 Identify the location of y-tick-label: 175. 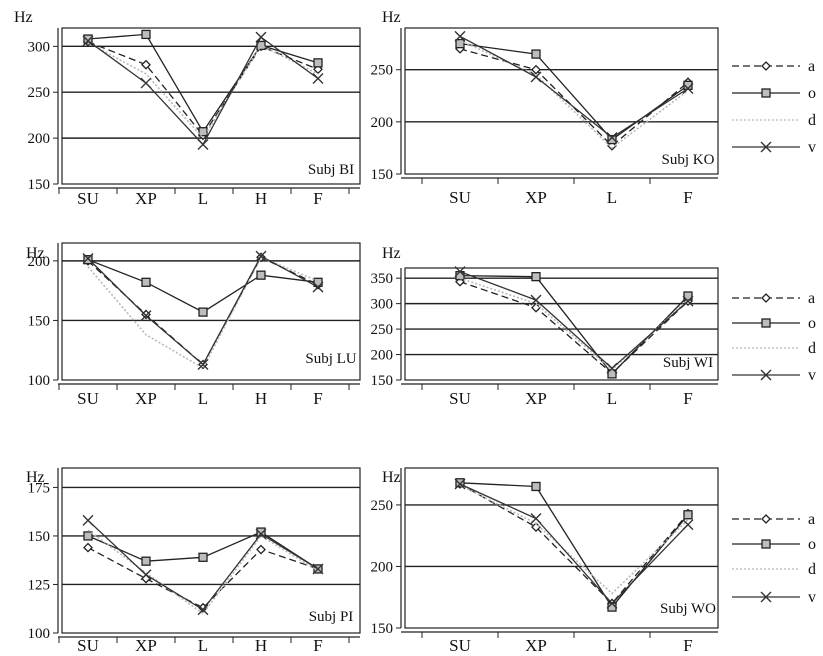
(39, 488).